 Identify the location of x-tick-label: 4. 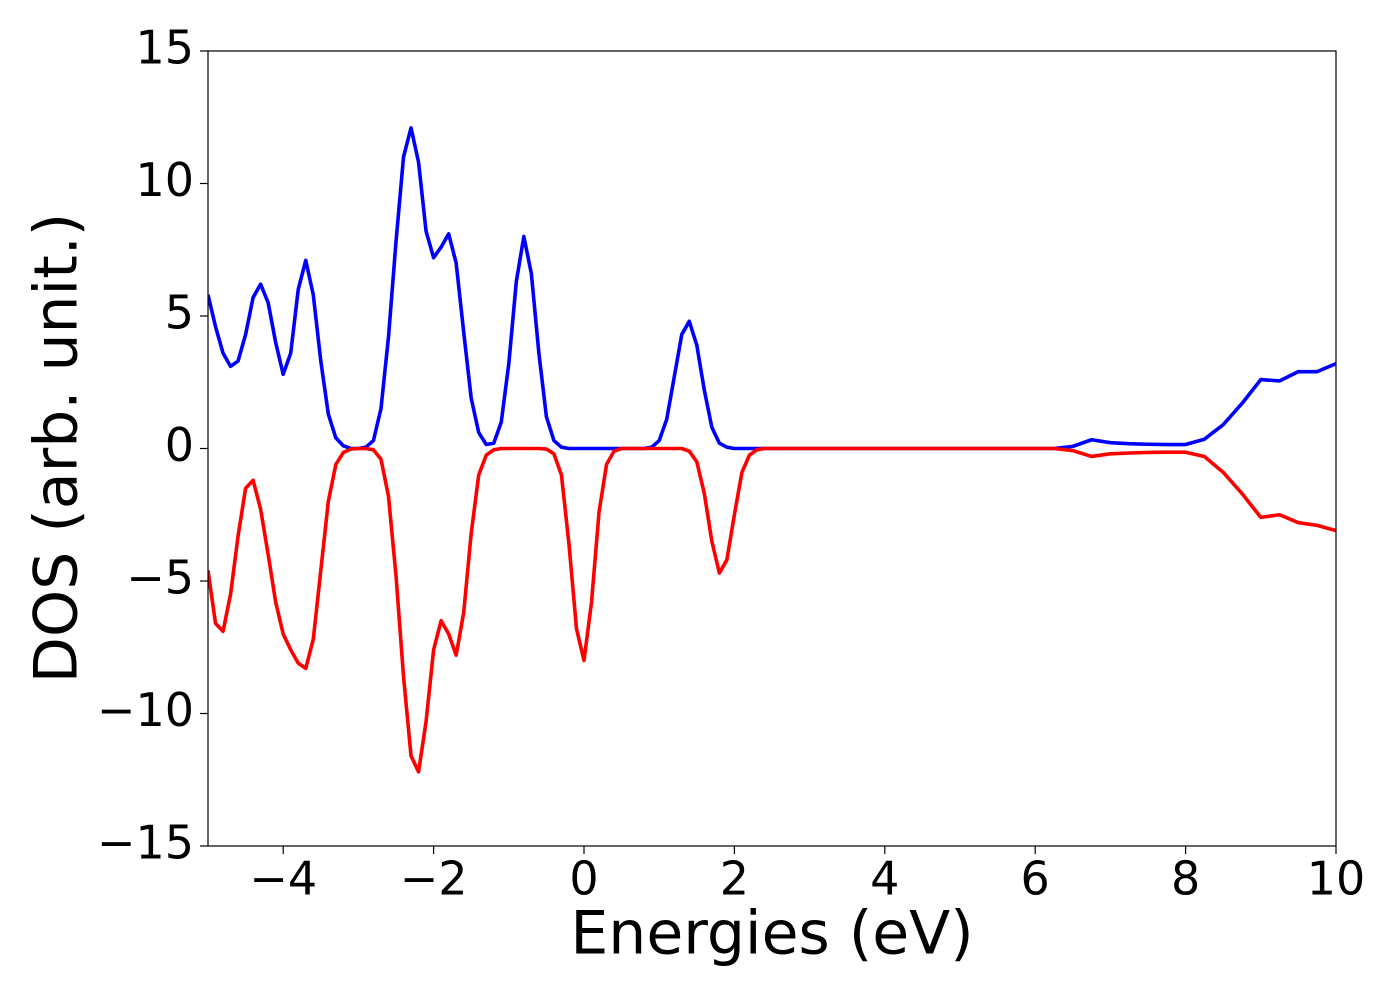
(884, 879).